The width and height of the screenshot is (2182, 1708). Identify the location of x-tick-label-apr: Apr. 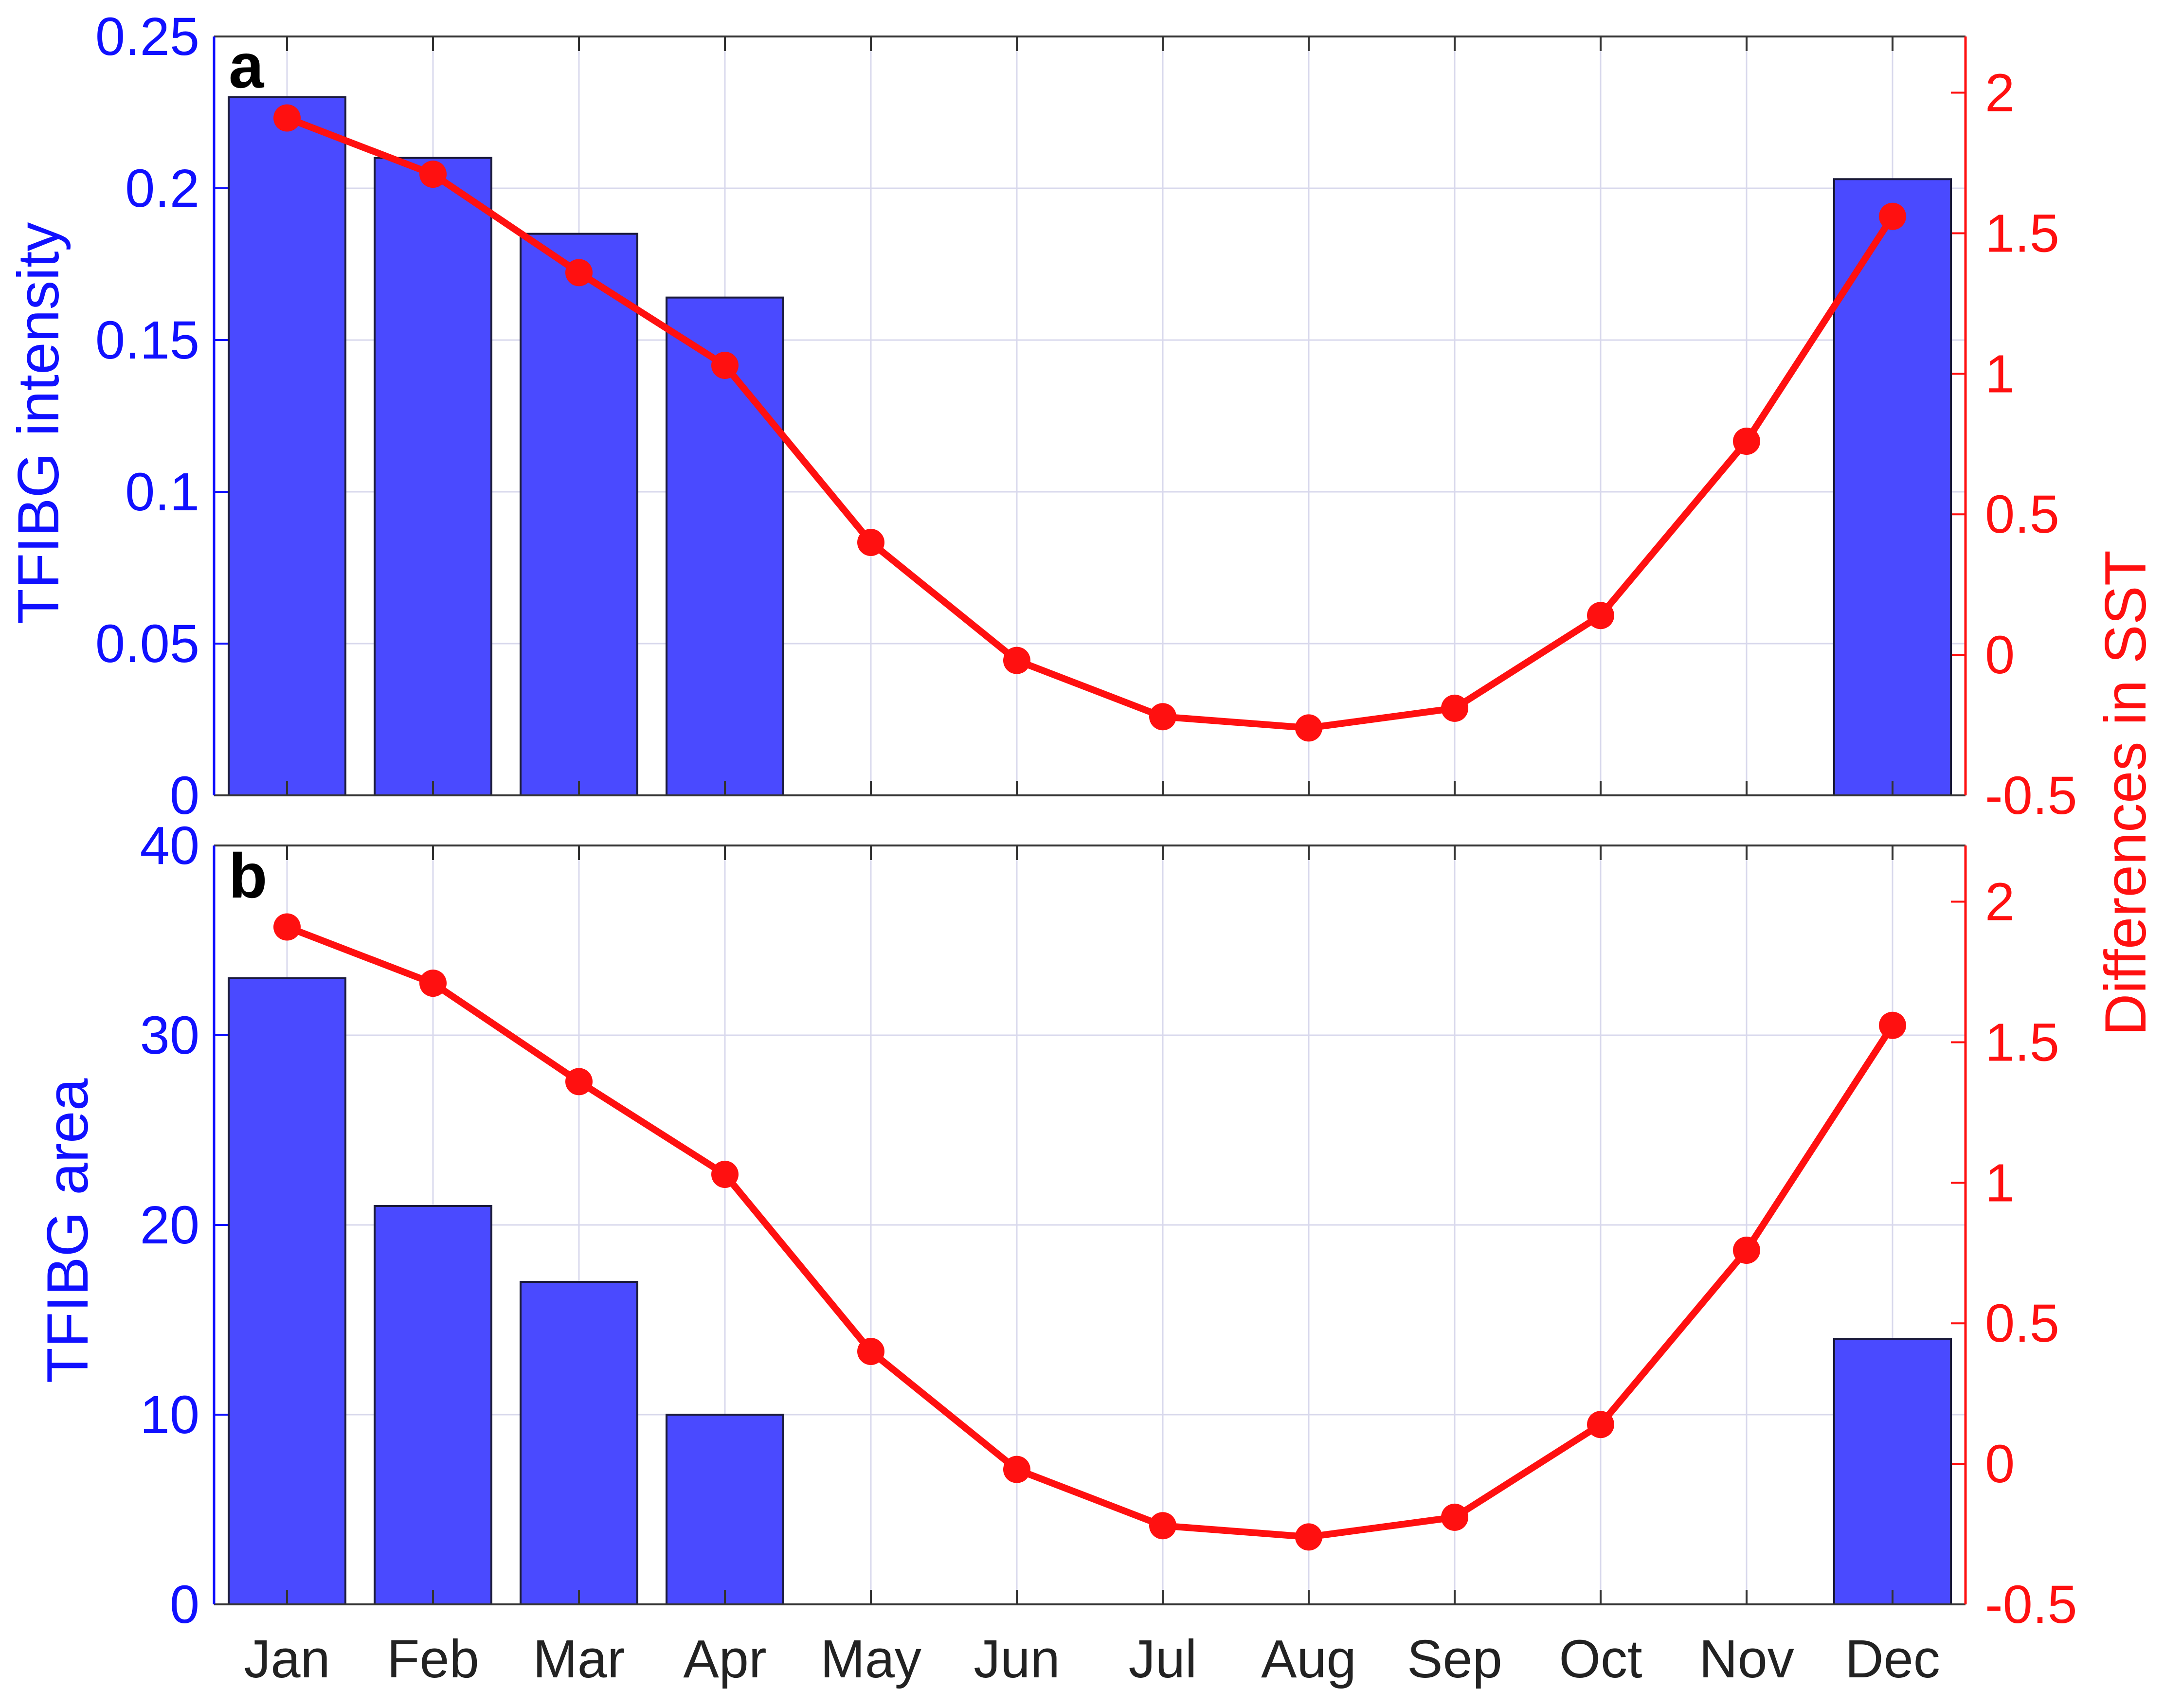
(725, 1659).